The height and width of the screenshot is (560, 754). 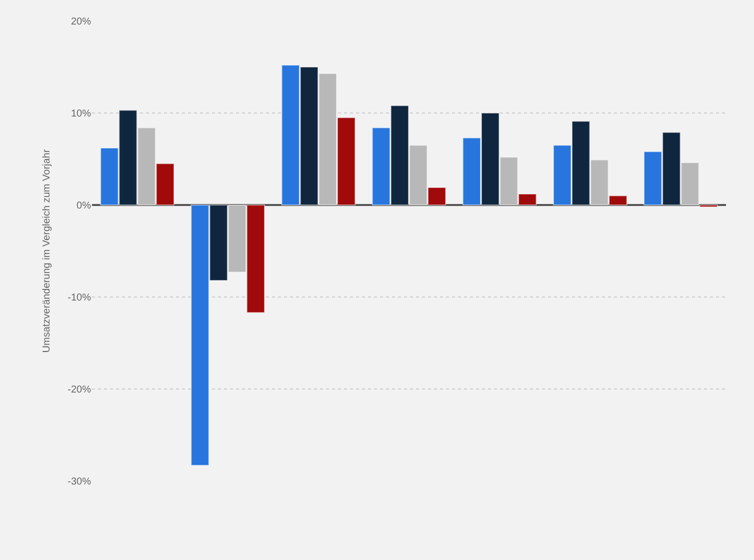 What do you see at coordinates (80, 298) in the screenshot?
I see `y-tick-label: -10%` at bounding box center [80, 298].